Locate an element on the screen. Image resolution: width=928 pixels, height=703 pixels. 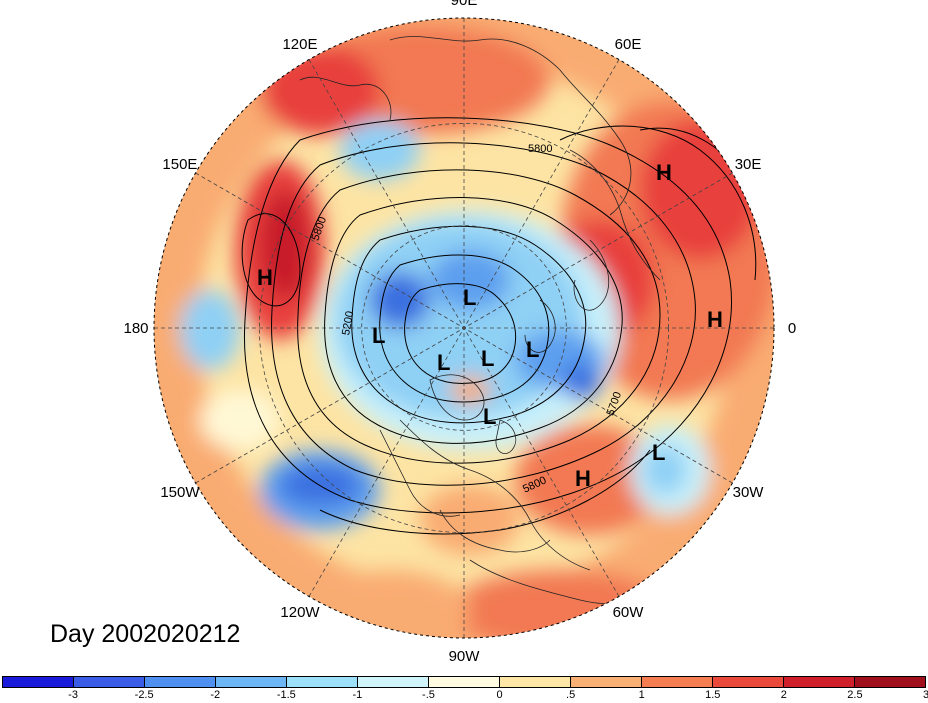
colorbar-tick-label: 3 is located at coordinates (925, 695).